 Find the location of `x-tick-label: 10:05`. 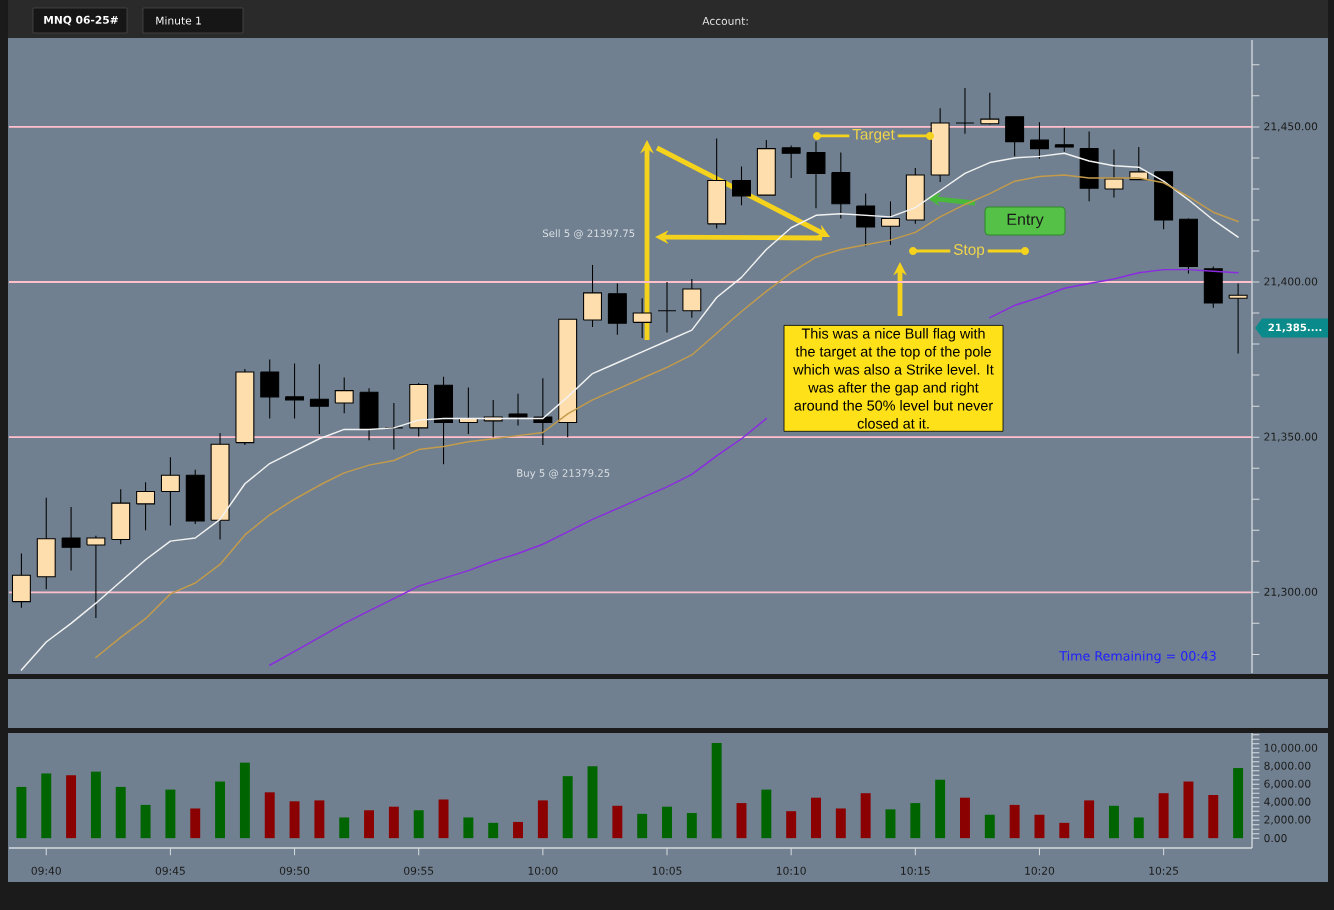

x-tick-label: 10:05 is located at coordinates (667, 870).